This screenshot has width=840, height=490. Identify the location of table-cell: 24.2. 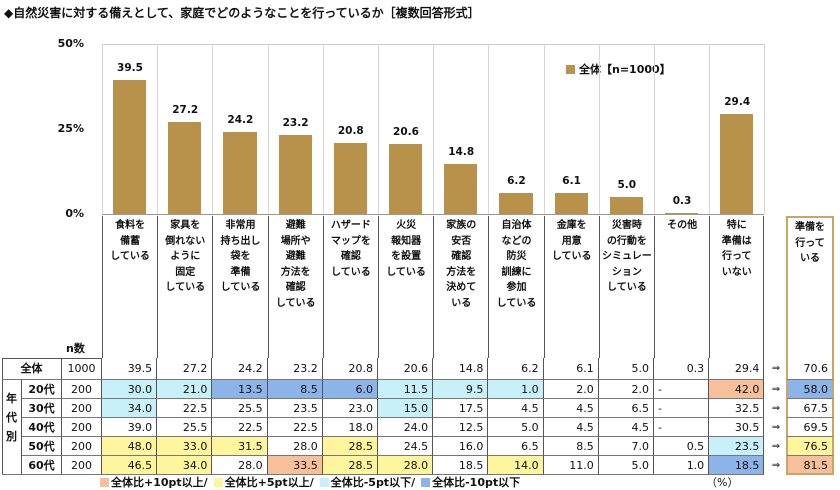
(240, 369).